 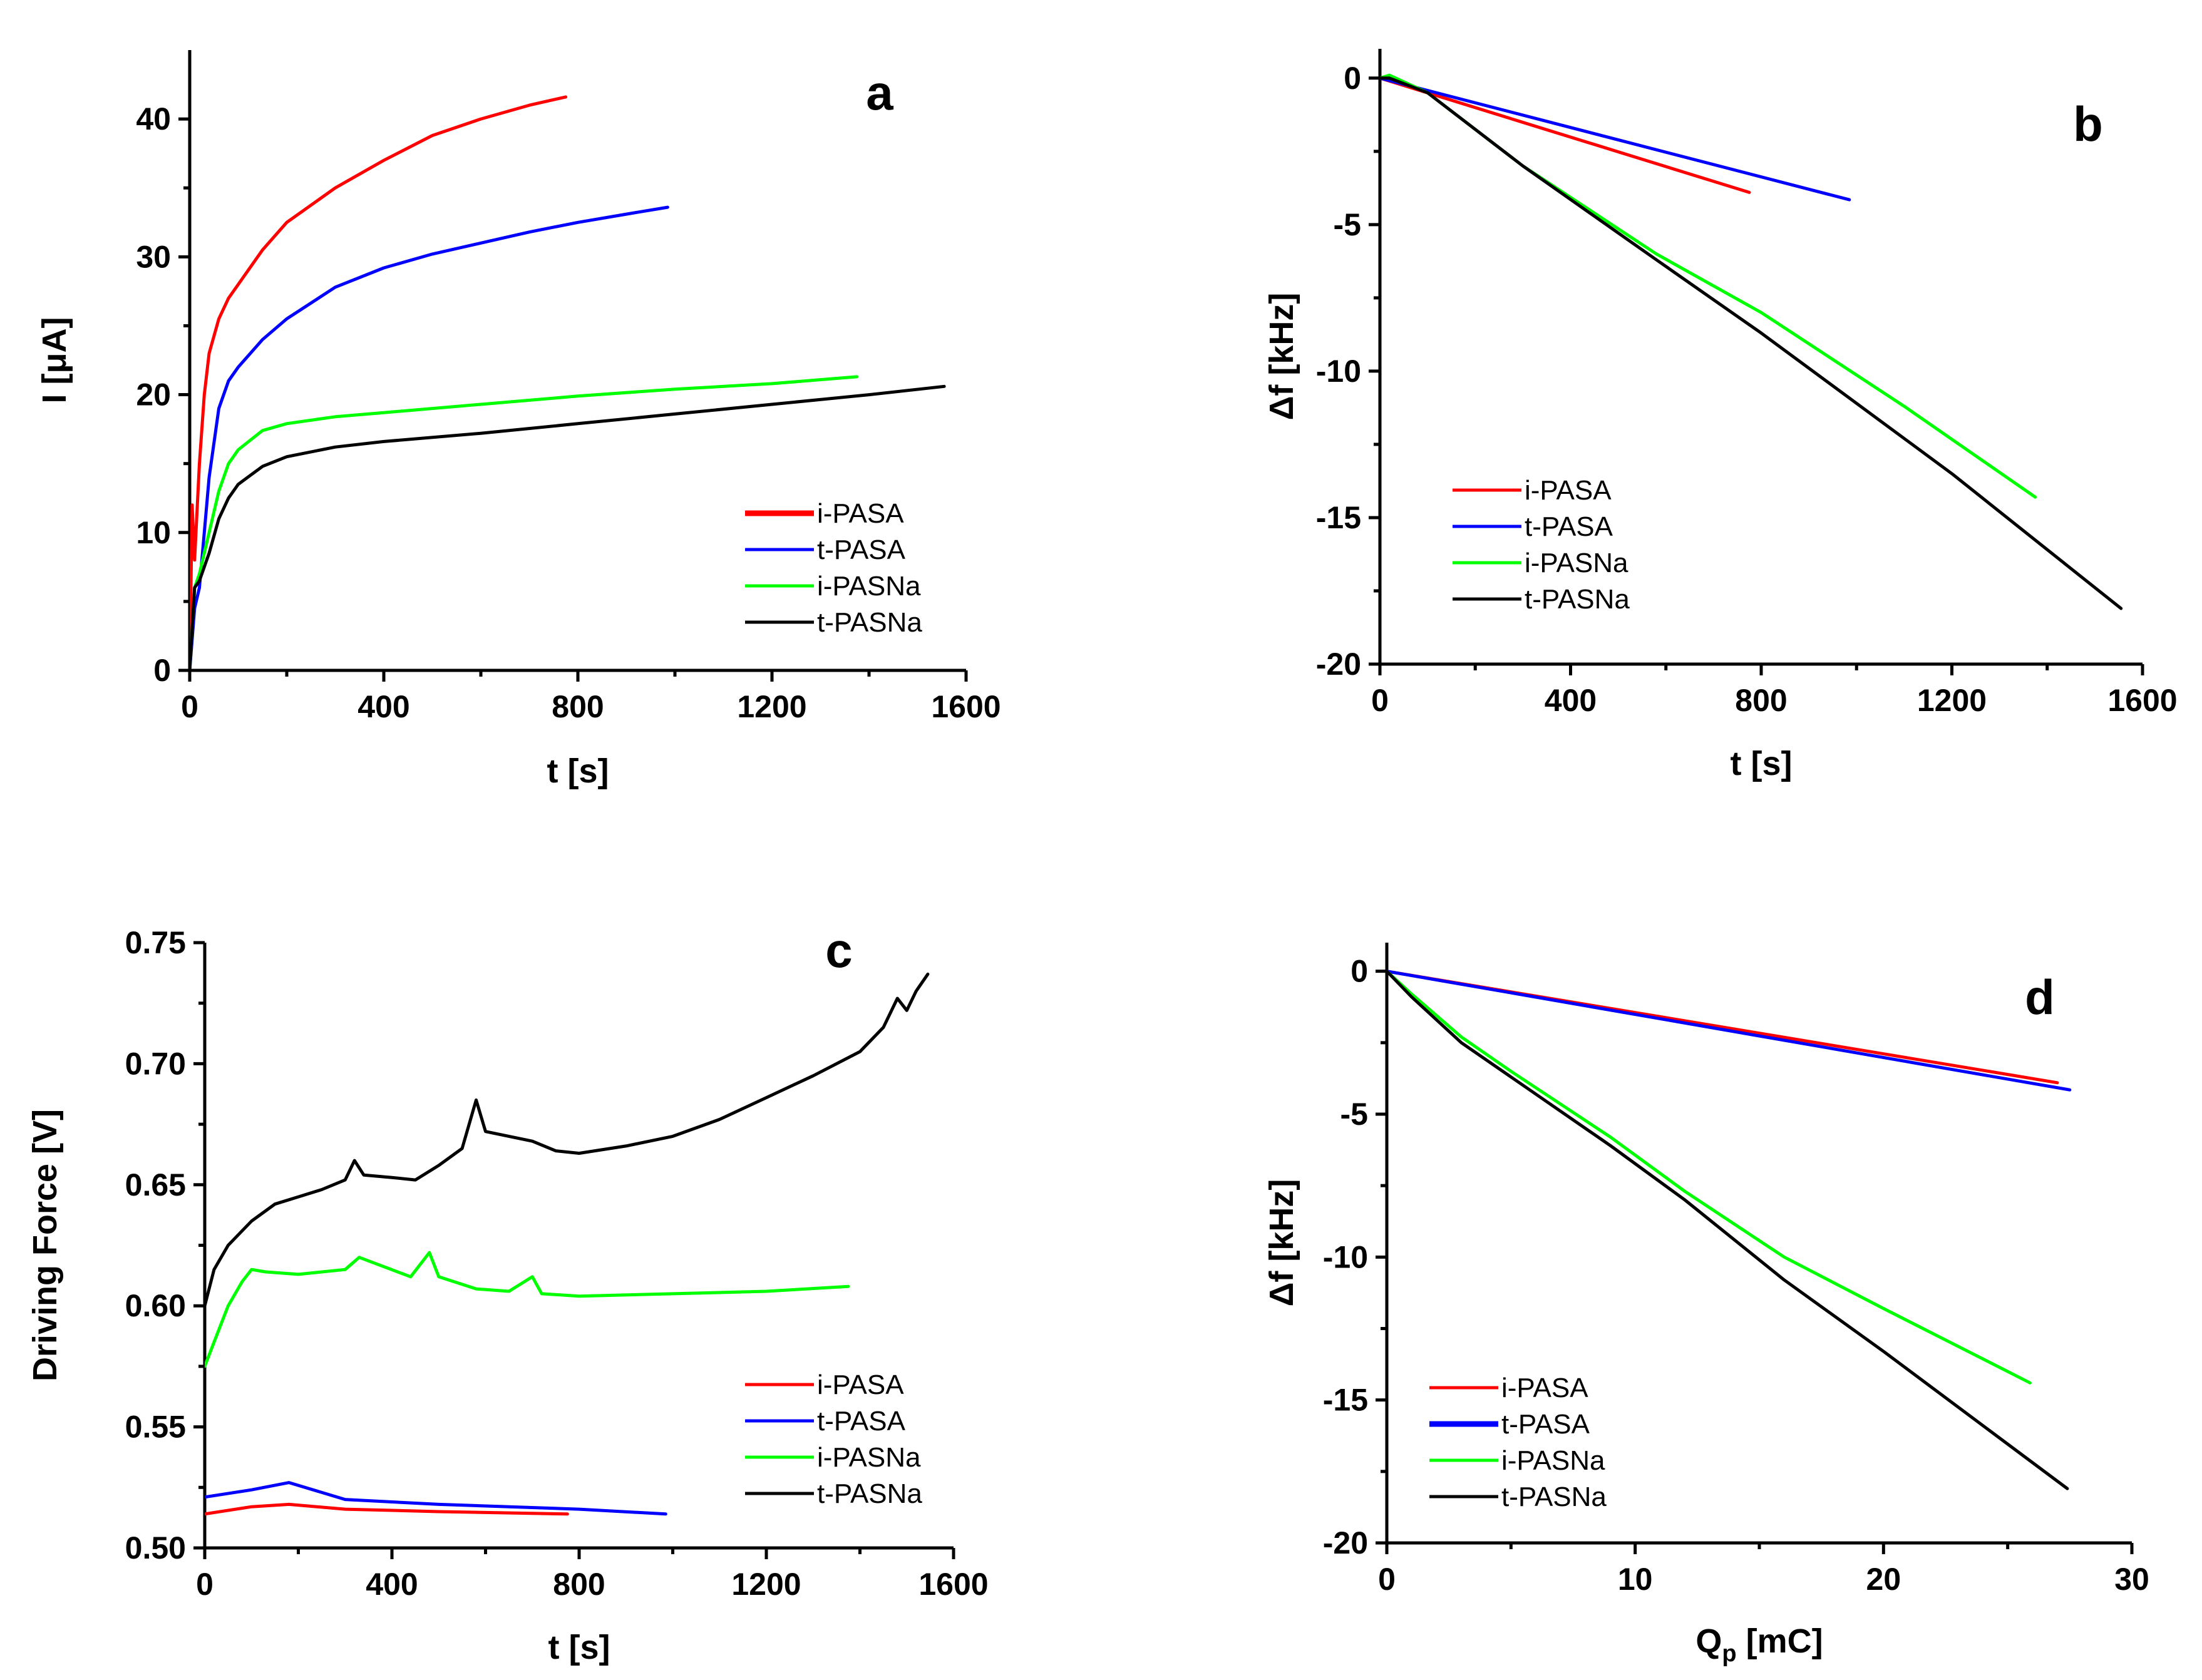 What do you see at coordinates (2131, 1579) in the screenshot?
I see `x-tick-label: 30` at bounding box center [2131, 1579].